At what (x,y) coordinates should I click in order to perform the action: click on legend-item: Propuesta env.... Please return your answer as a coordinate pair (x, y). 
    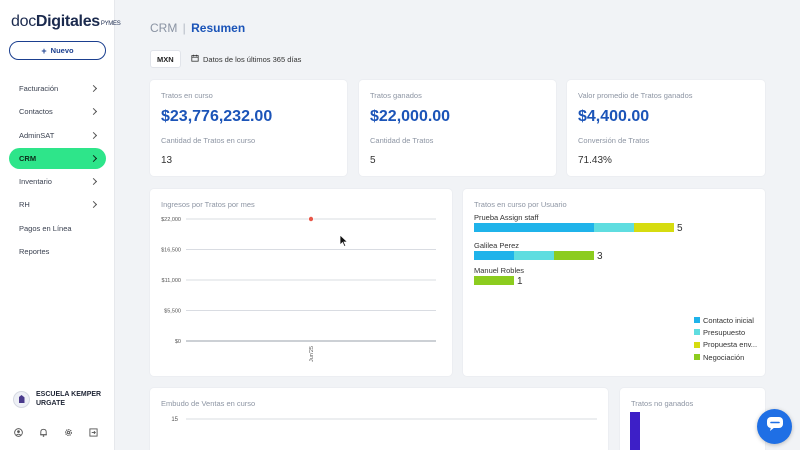
    Looking at the image, I should click on (725, 345).